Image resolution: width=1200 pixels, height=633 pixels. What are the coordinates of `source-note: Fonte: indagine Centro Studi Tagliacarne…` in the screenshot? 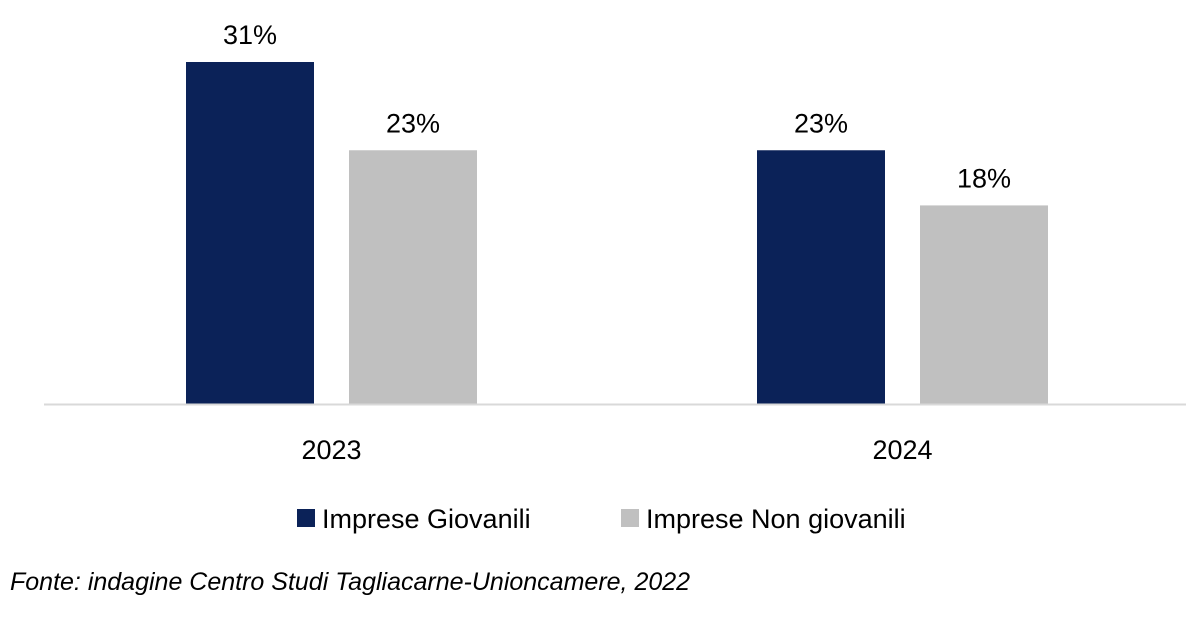 It's located at (350, 582).